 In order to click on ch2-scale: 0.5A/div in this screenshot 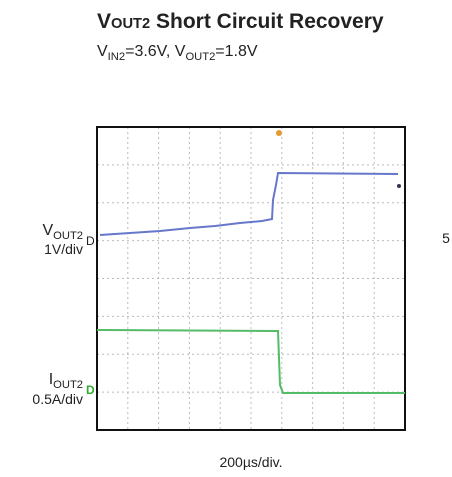, I will do `click(57, 399)`.